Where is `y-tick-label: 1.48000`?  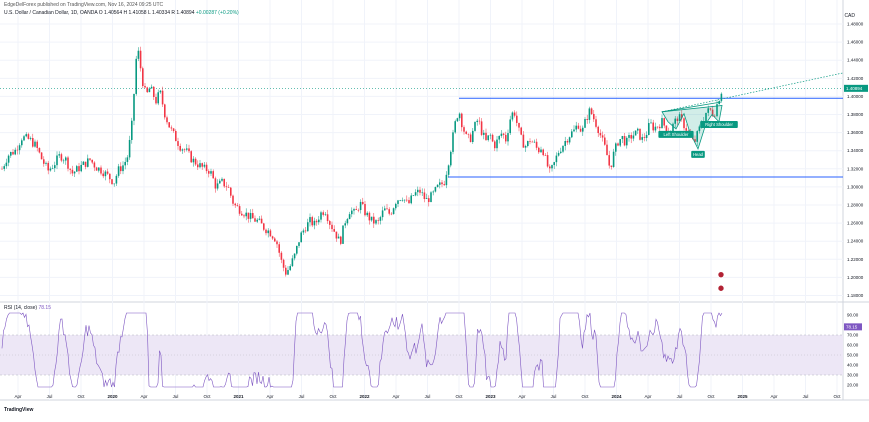
y-tick-label: 1.48000 is located at coordinates (855, 24).